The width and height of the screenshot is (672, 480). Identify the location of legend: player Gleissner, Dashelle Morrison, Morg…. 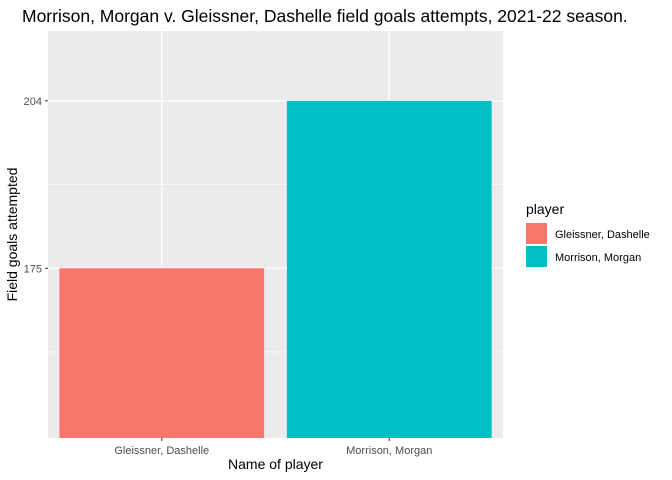
(588, 234).